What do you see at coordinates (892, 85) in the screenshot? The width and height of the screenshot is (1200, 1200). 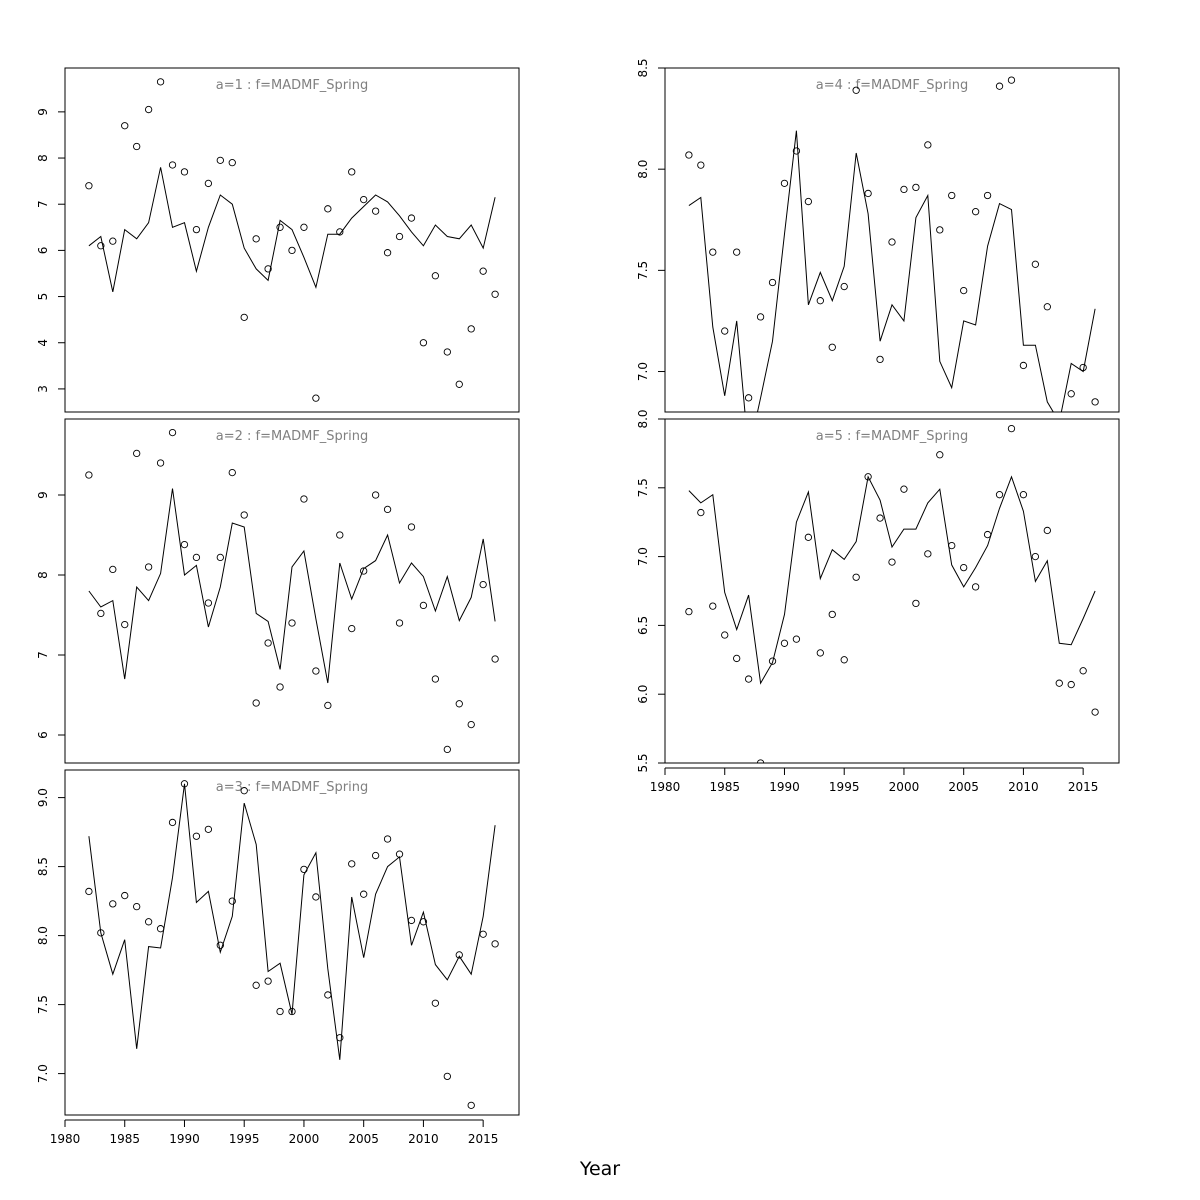 I see `panel-title: a=4 : f=MADMF_Spring` at bounding box center [892, 85].